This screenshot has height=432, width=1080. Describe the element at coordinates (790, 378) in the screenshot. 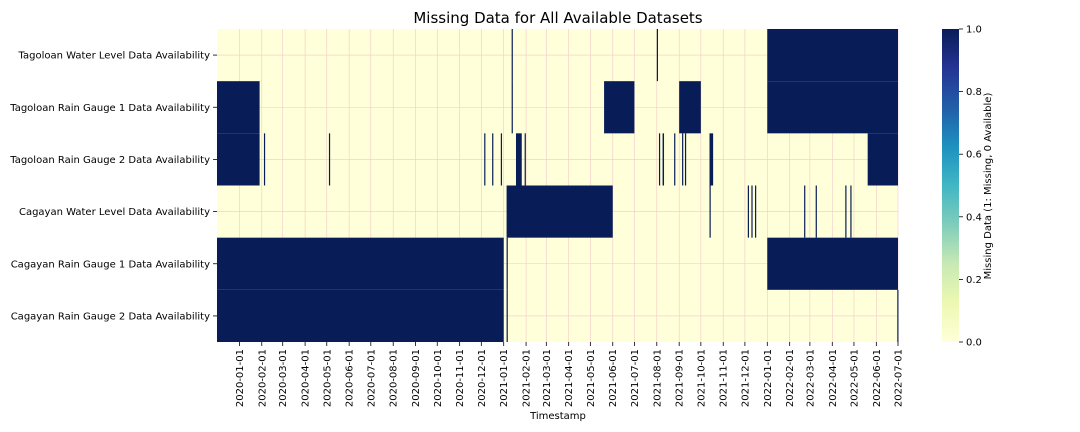

I see `x-tick-label: 2022-02-01` at that location.